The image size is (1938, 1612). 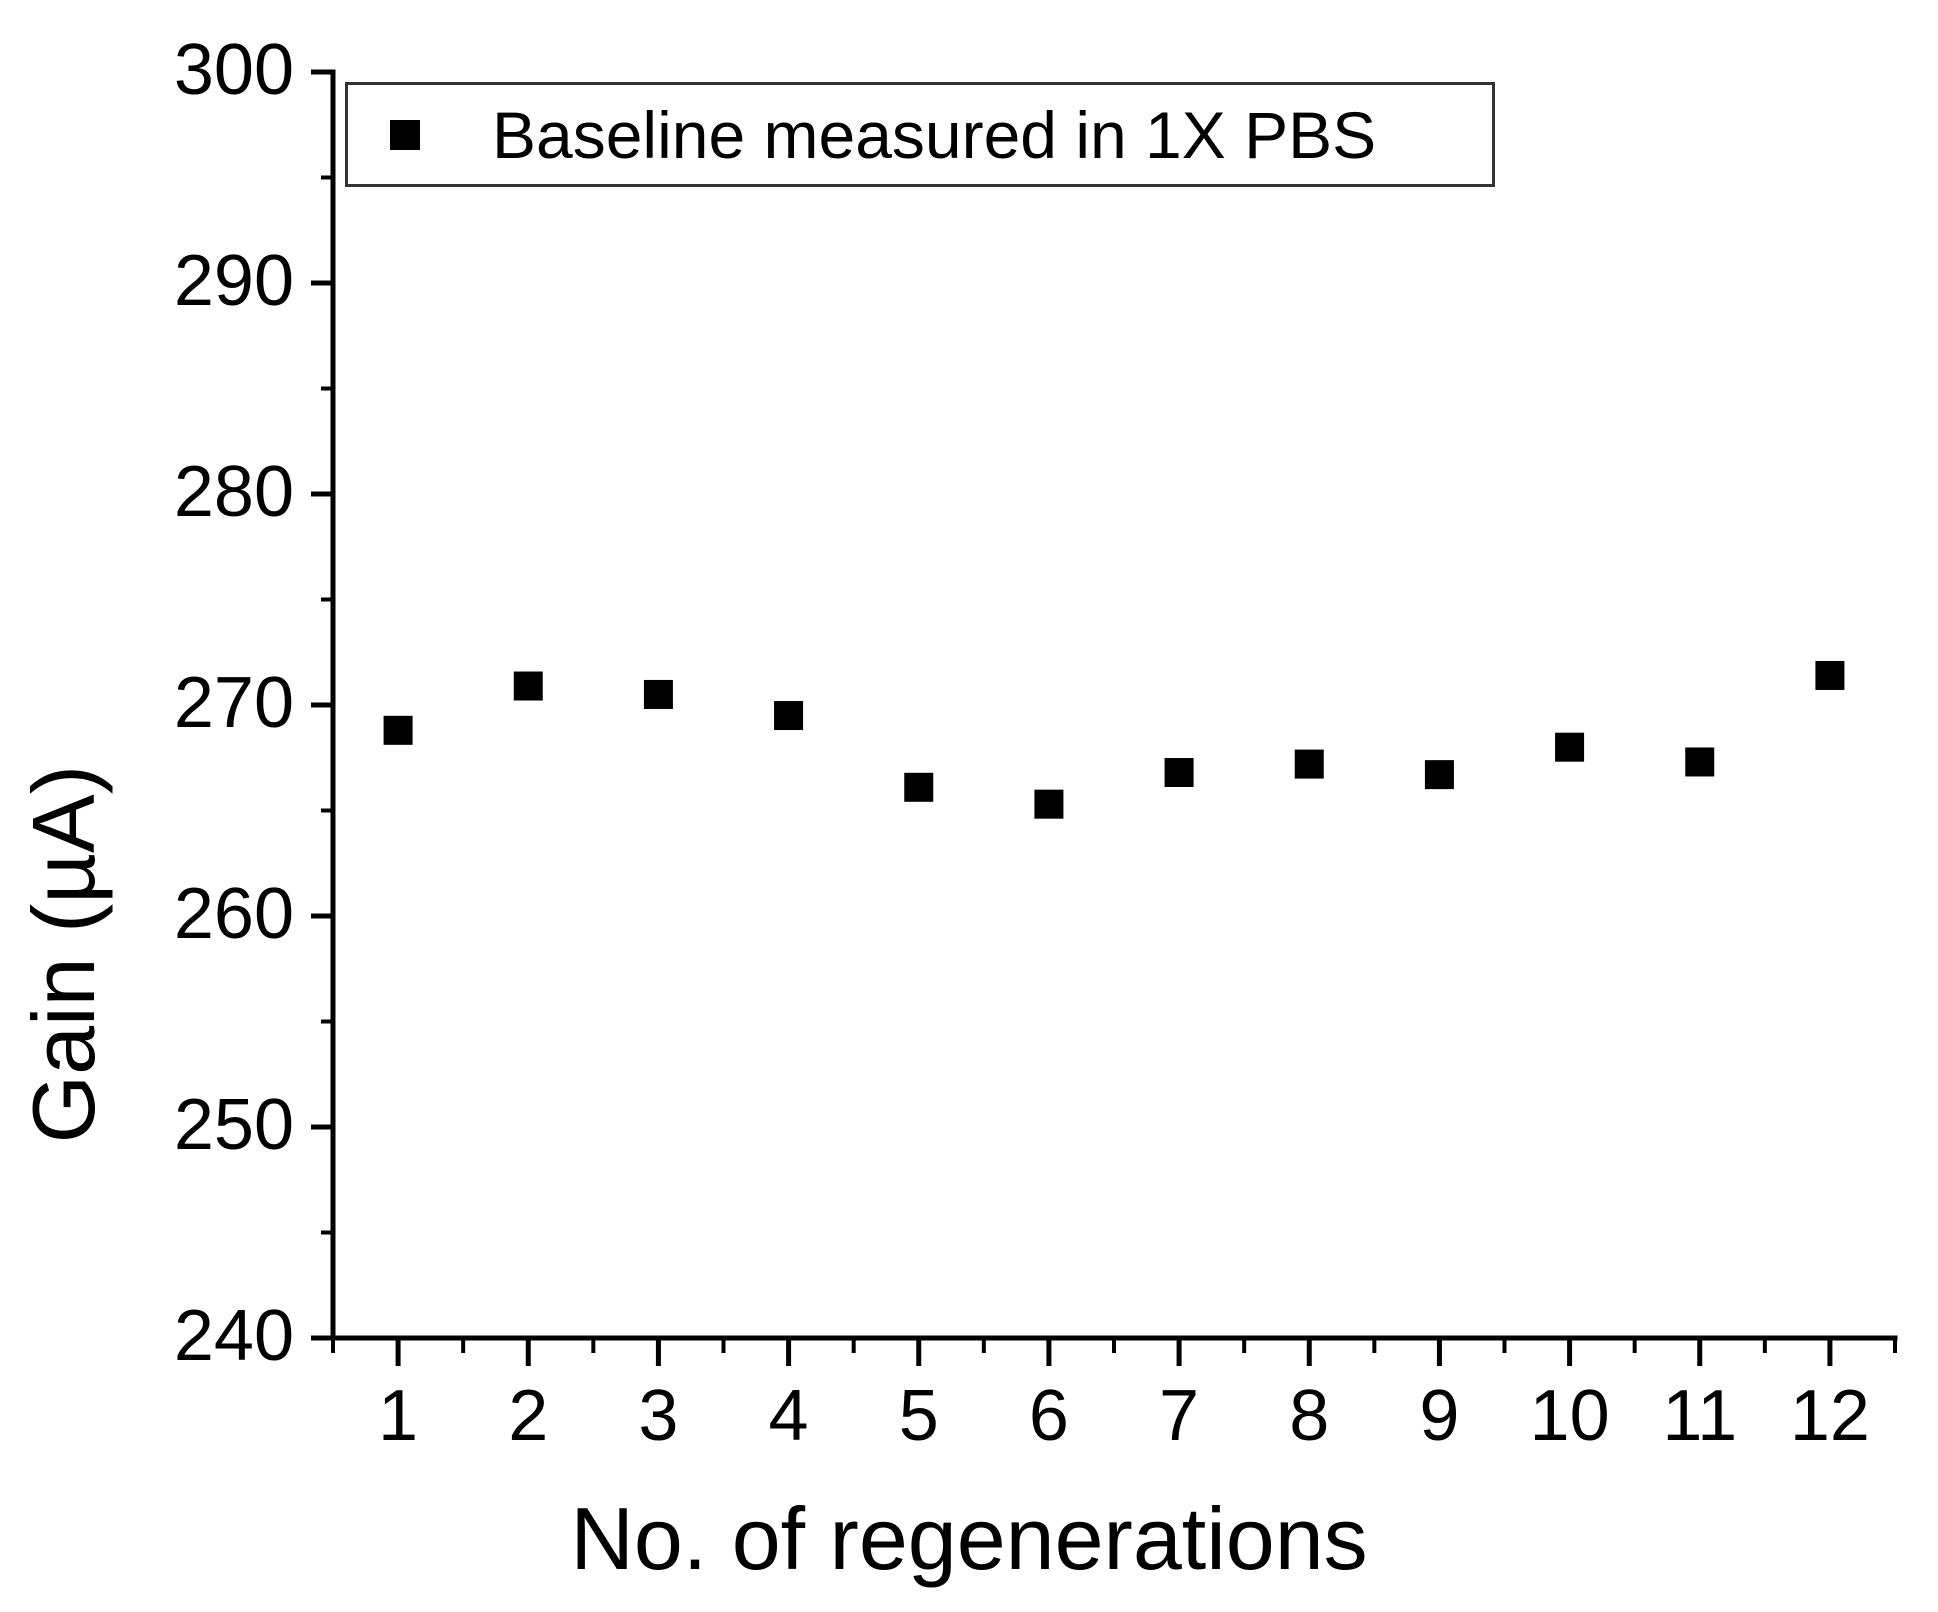 What do you see at coordinates (528, 1416) in the screenshot?
I see `x-tick-label: 2` at bounding box center [528, 1416].